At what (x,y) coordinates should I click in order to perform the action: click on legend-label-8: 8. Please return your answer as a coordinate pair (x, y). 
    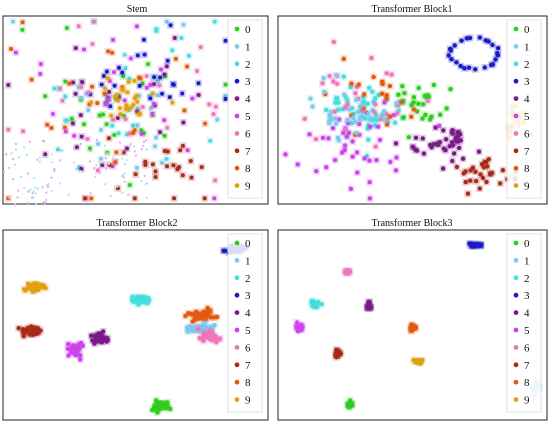
    Looking at the image, I should click on (527, 383).